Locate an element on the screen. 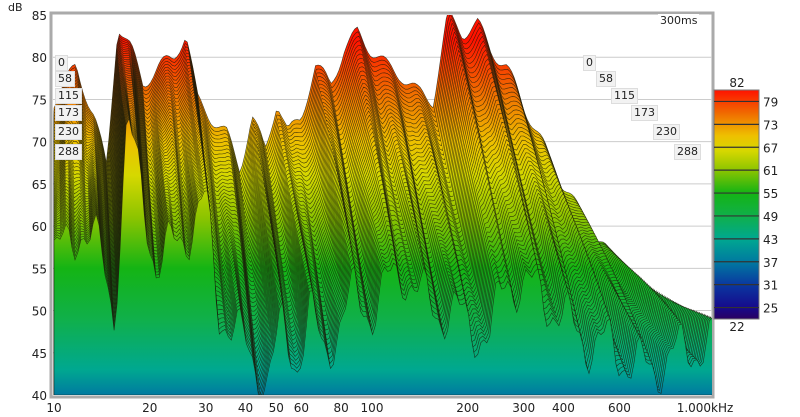 The width and height of the screenshot is (800, 417). colorbar: 82 22 79 73 67 61 55 49 43 37 31 25 is located at coordinates (745, 205).